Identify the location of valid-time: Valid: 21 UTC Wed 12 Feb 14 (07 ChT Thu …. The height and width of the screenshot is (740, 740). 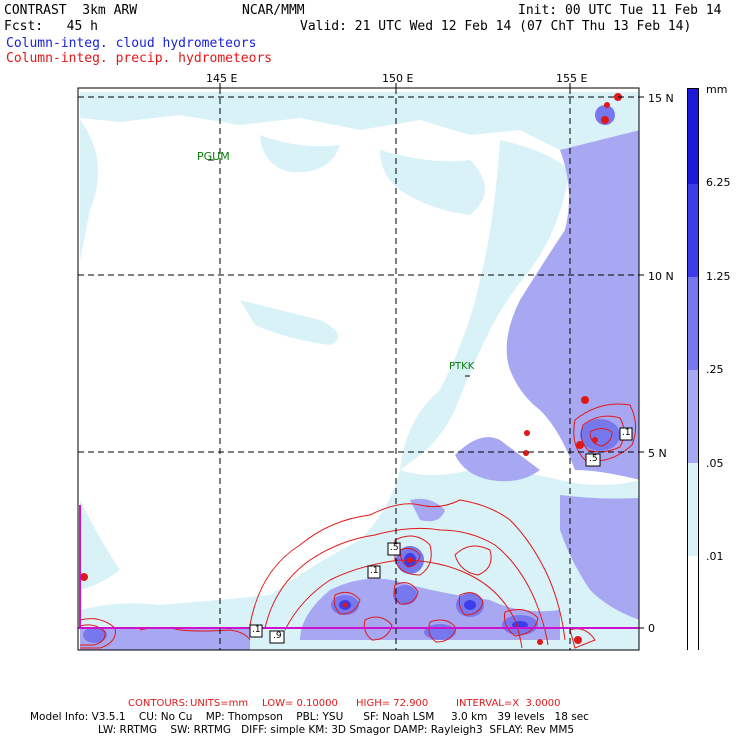
(496, 26).